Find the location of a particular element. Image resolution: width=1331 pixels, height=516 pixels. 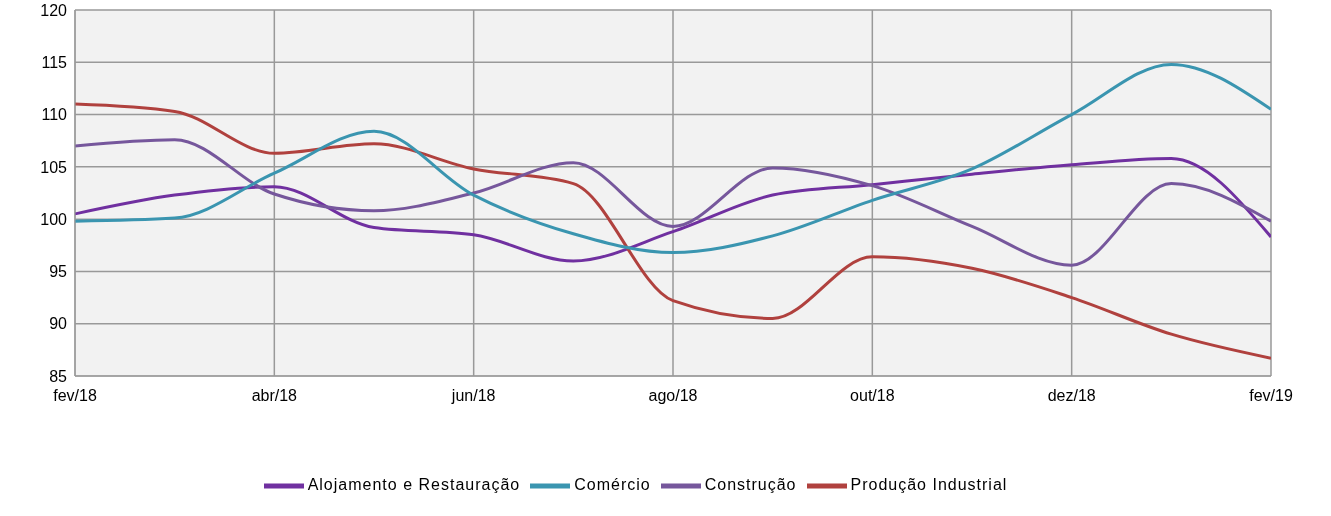

x-tick-label: out/18 is located at coordinates (872, 396).